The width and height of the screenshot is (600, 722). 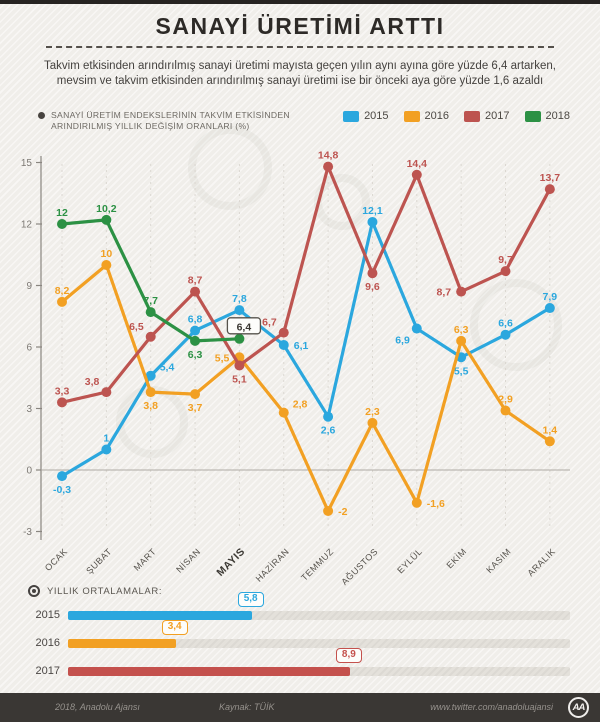 I want to click on average-value-tag: 5,8, so click(x=250, y=599).